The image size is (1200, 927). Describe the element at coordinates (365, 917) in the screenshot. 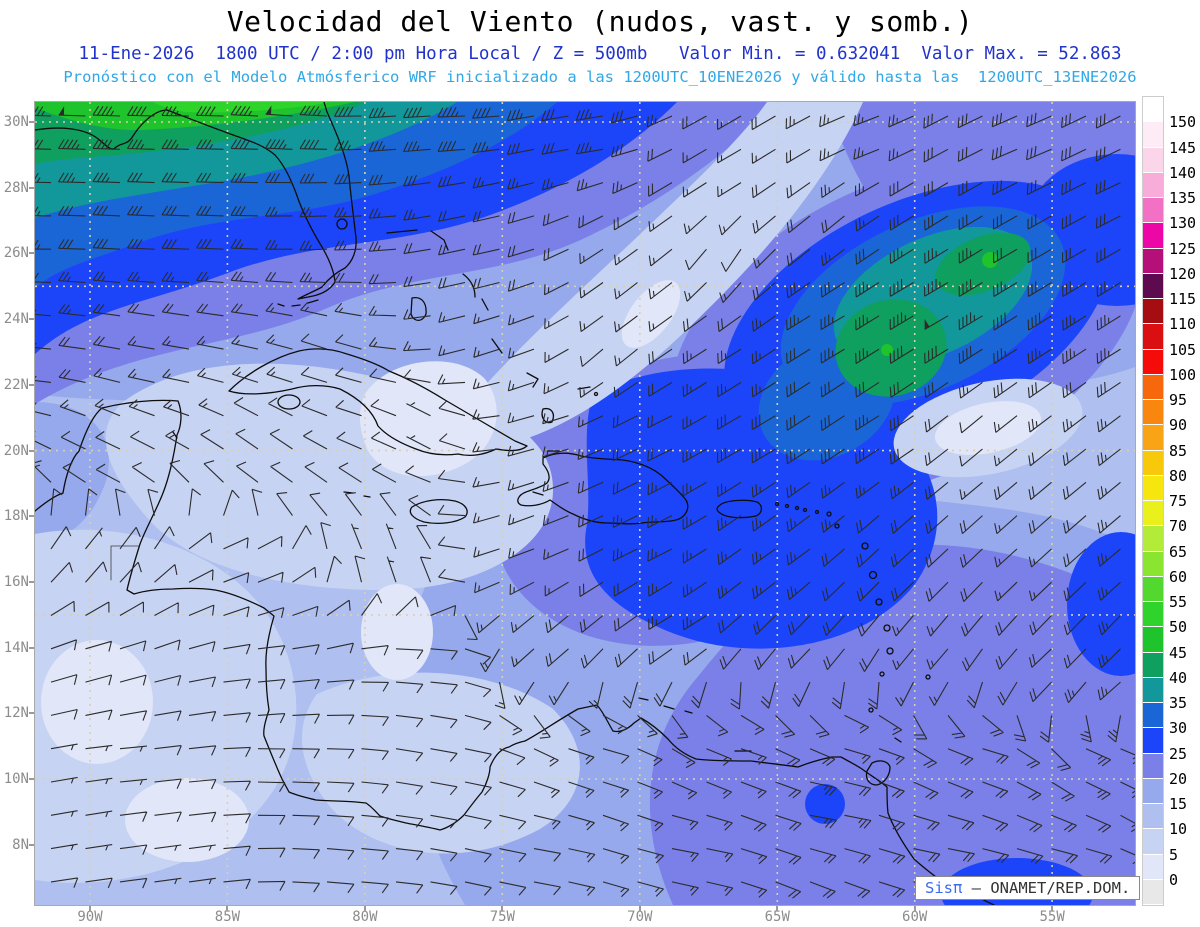

I see `lon-axis-label: 80W` at that location.